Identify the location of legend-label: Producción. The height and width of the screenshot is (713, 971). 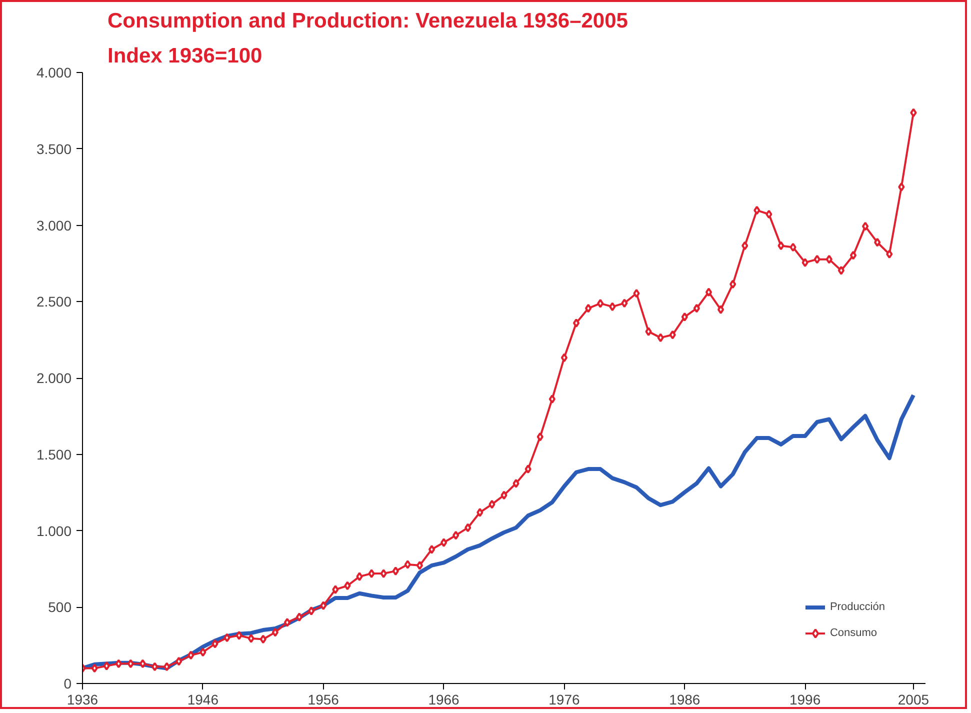
(857, 607).